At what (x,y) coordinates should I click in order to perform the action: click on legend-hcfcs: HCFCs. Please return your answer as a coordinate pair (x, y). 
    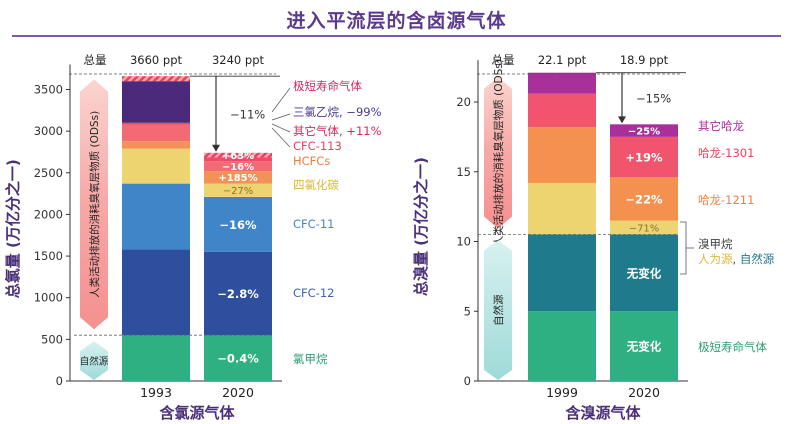
    Looking at the image, I should click on (311, 161).